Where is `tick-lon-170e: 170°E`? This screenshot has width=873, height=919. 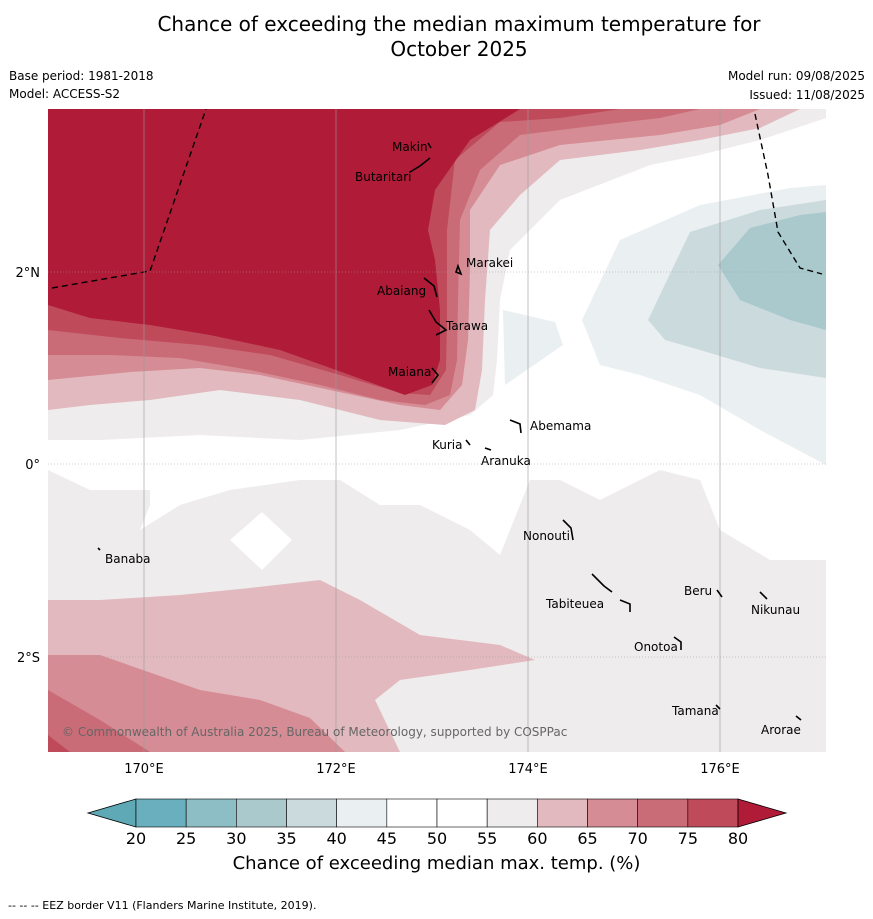 tick-lon-170e: 170°E is located at coordinates (144, 769).